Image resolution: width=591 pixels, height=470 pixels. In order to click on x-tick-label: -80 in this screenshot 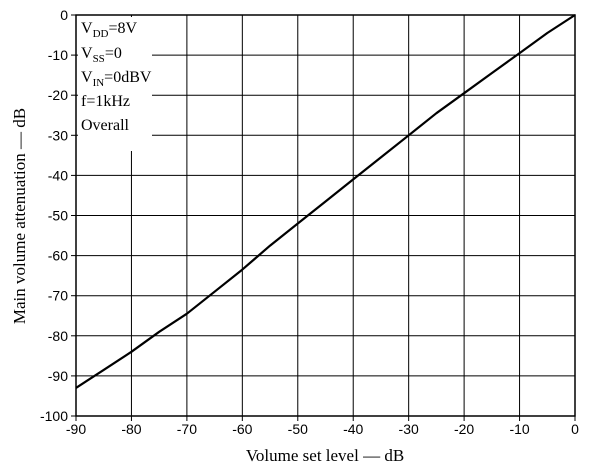, I will do `click(131, 429)`.